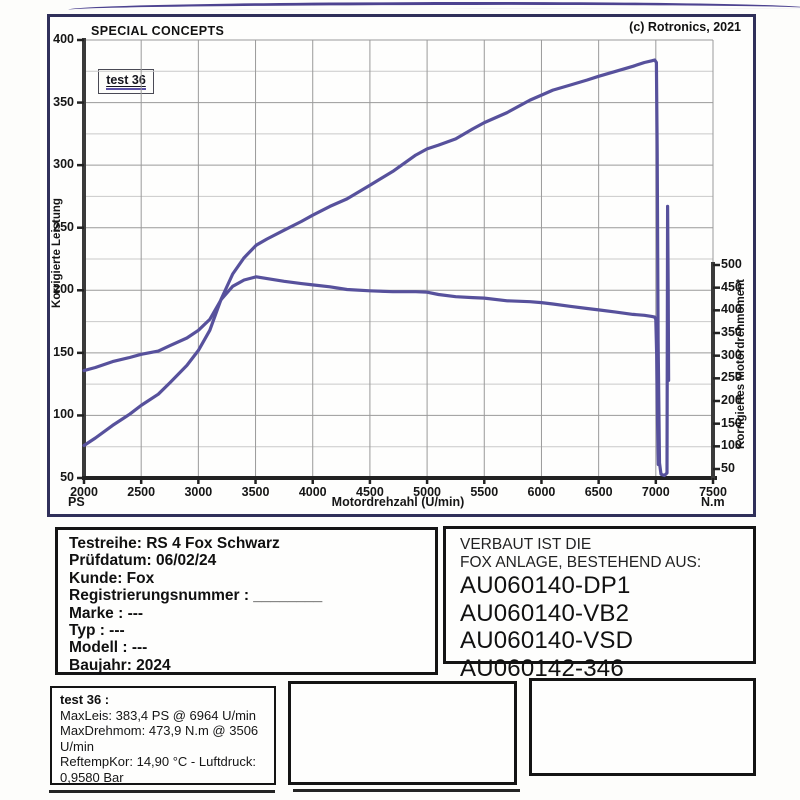 This screenshot has height=800, width=800. What do you see at coordinates (713, 492) in the screenshot?
I see `x-axis-tick-label: 7500` at bounding box center [713, 492].